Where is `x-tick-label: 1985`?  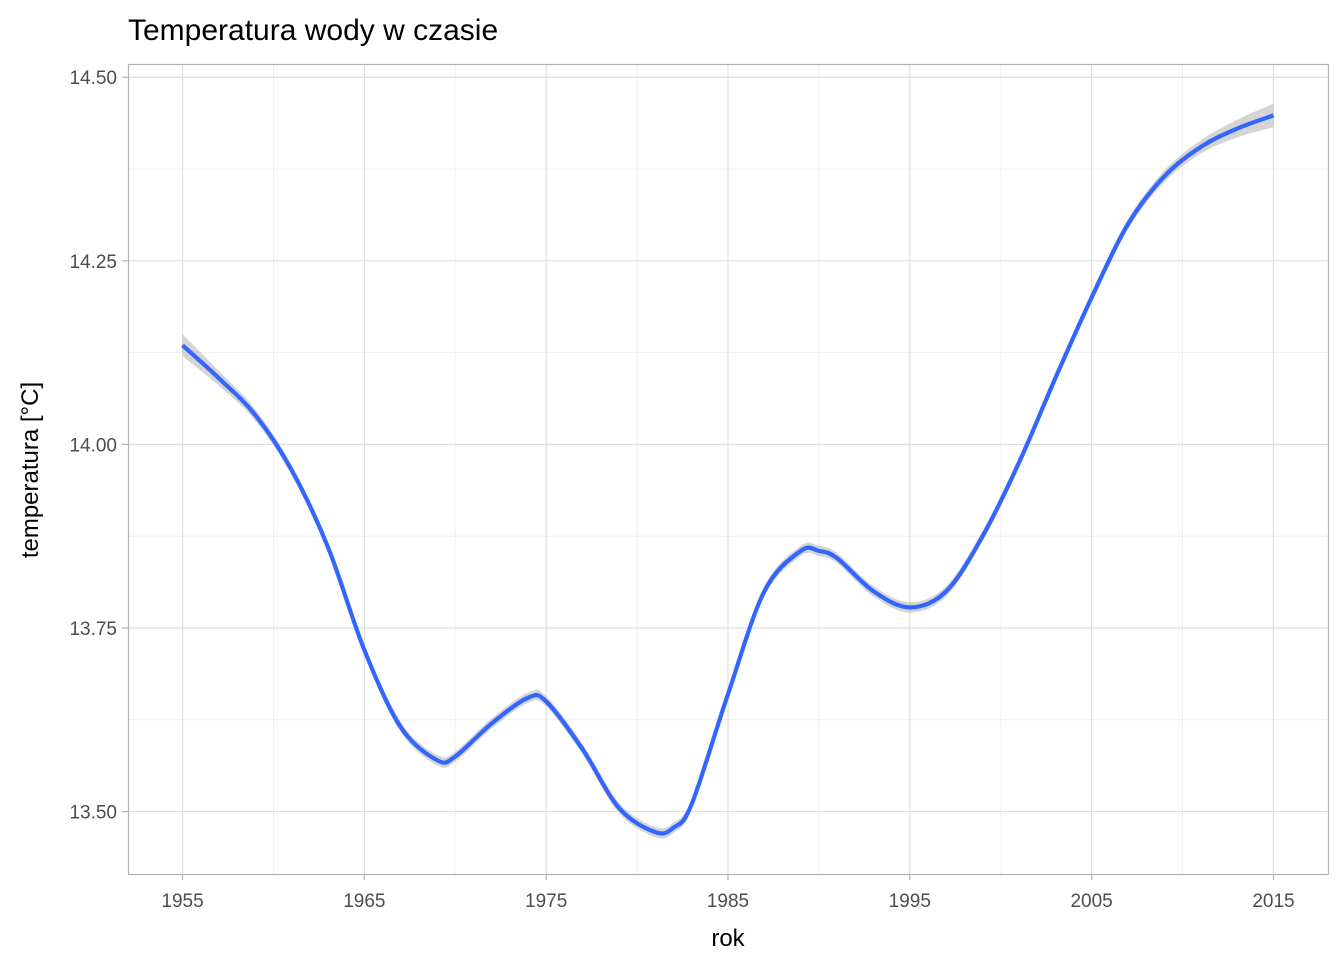
x-tick-label: 1985 is located at coordinates (728, 901).